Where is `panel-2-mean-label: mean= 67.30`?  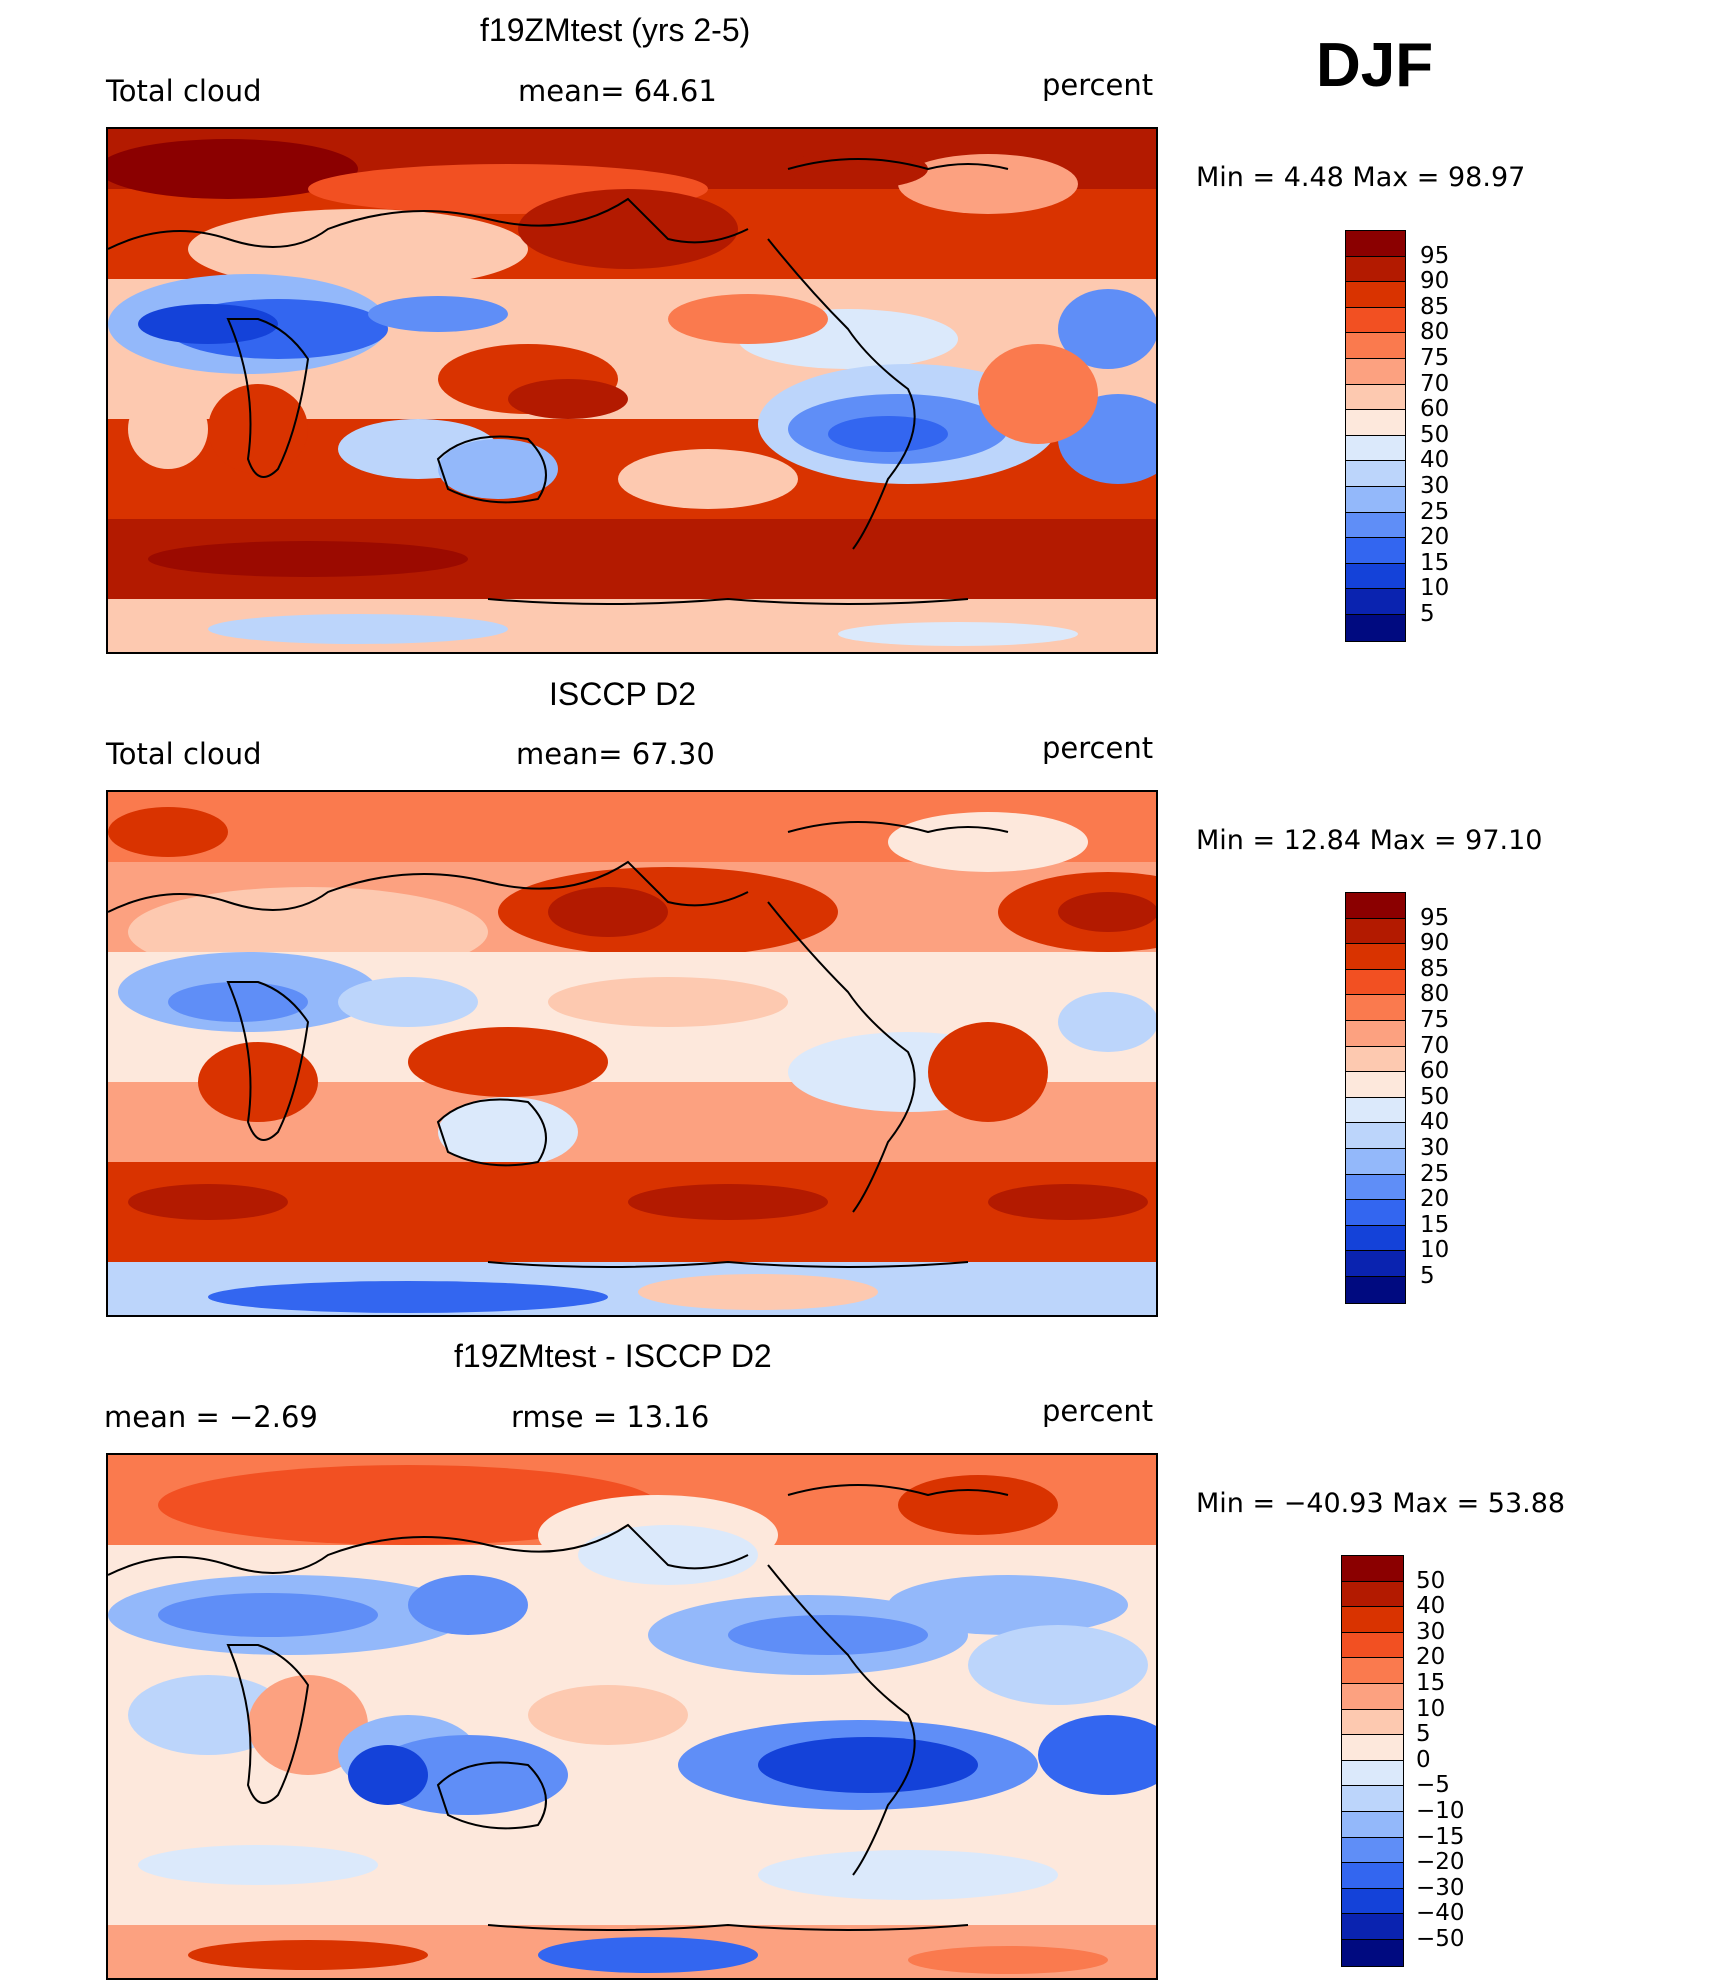
panel-2-mean-label: mean= 67.30 is located at coordinates (615, 754).